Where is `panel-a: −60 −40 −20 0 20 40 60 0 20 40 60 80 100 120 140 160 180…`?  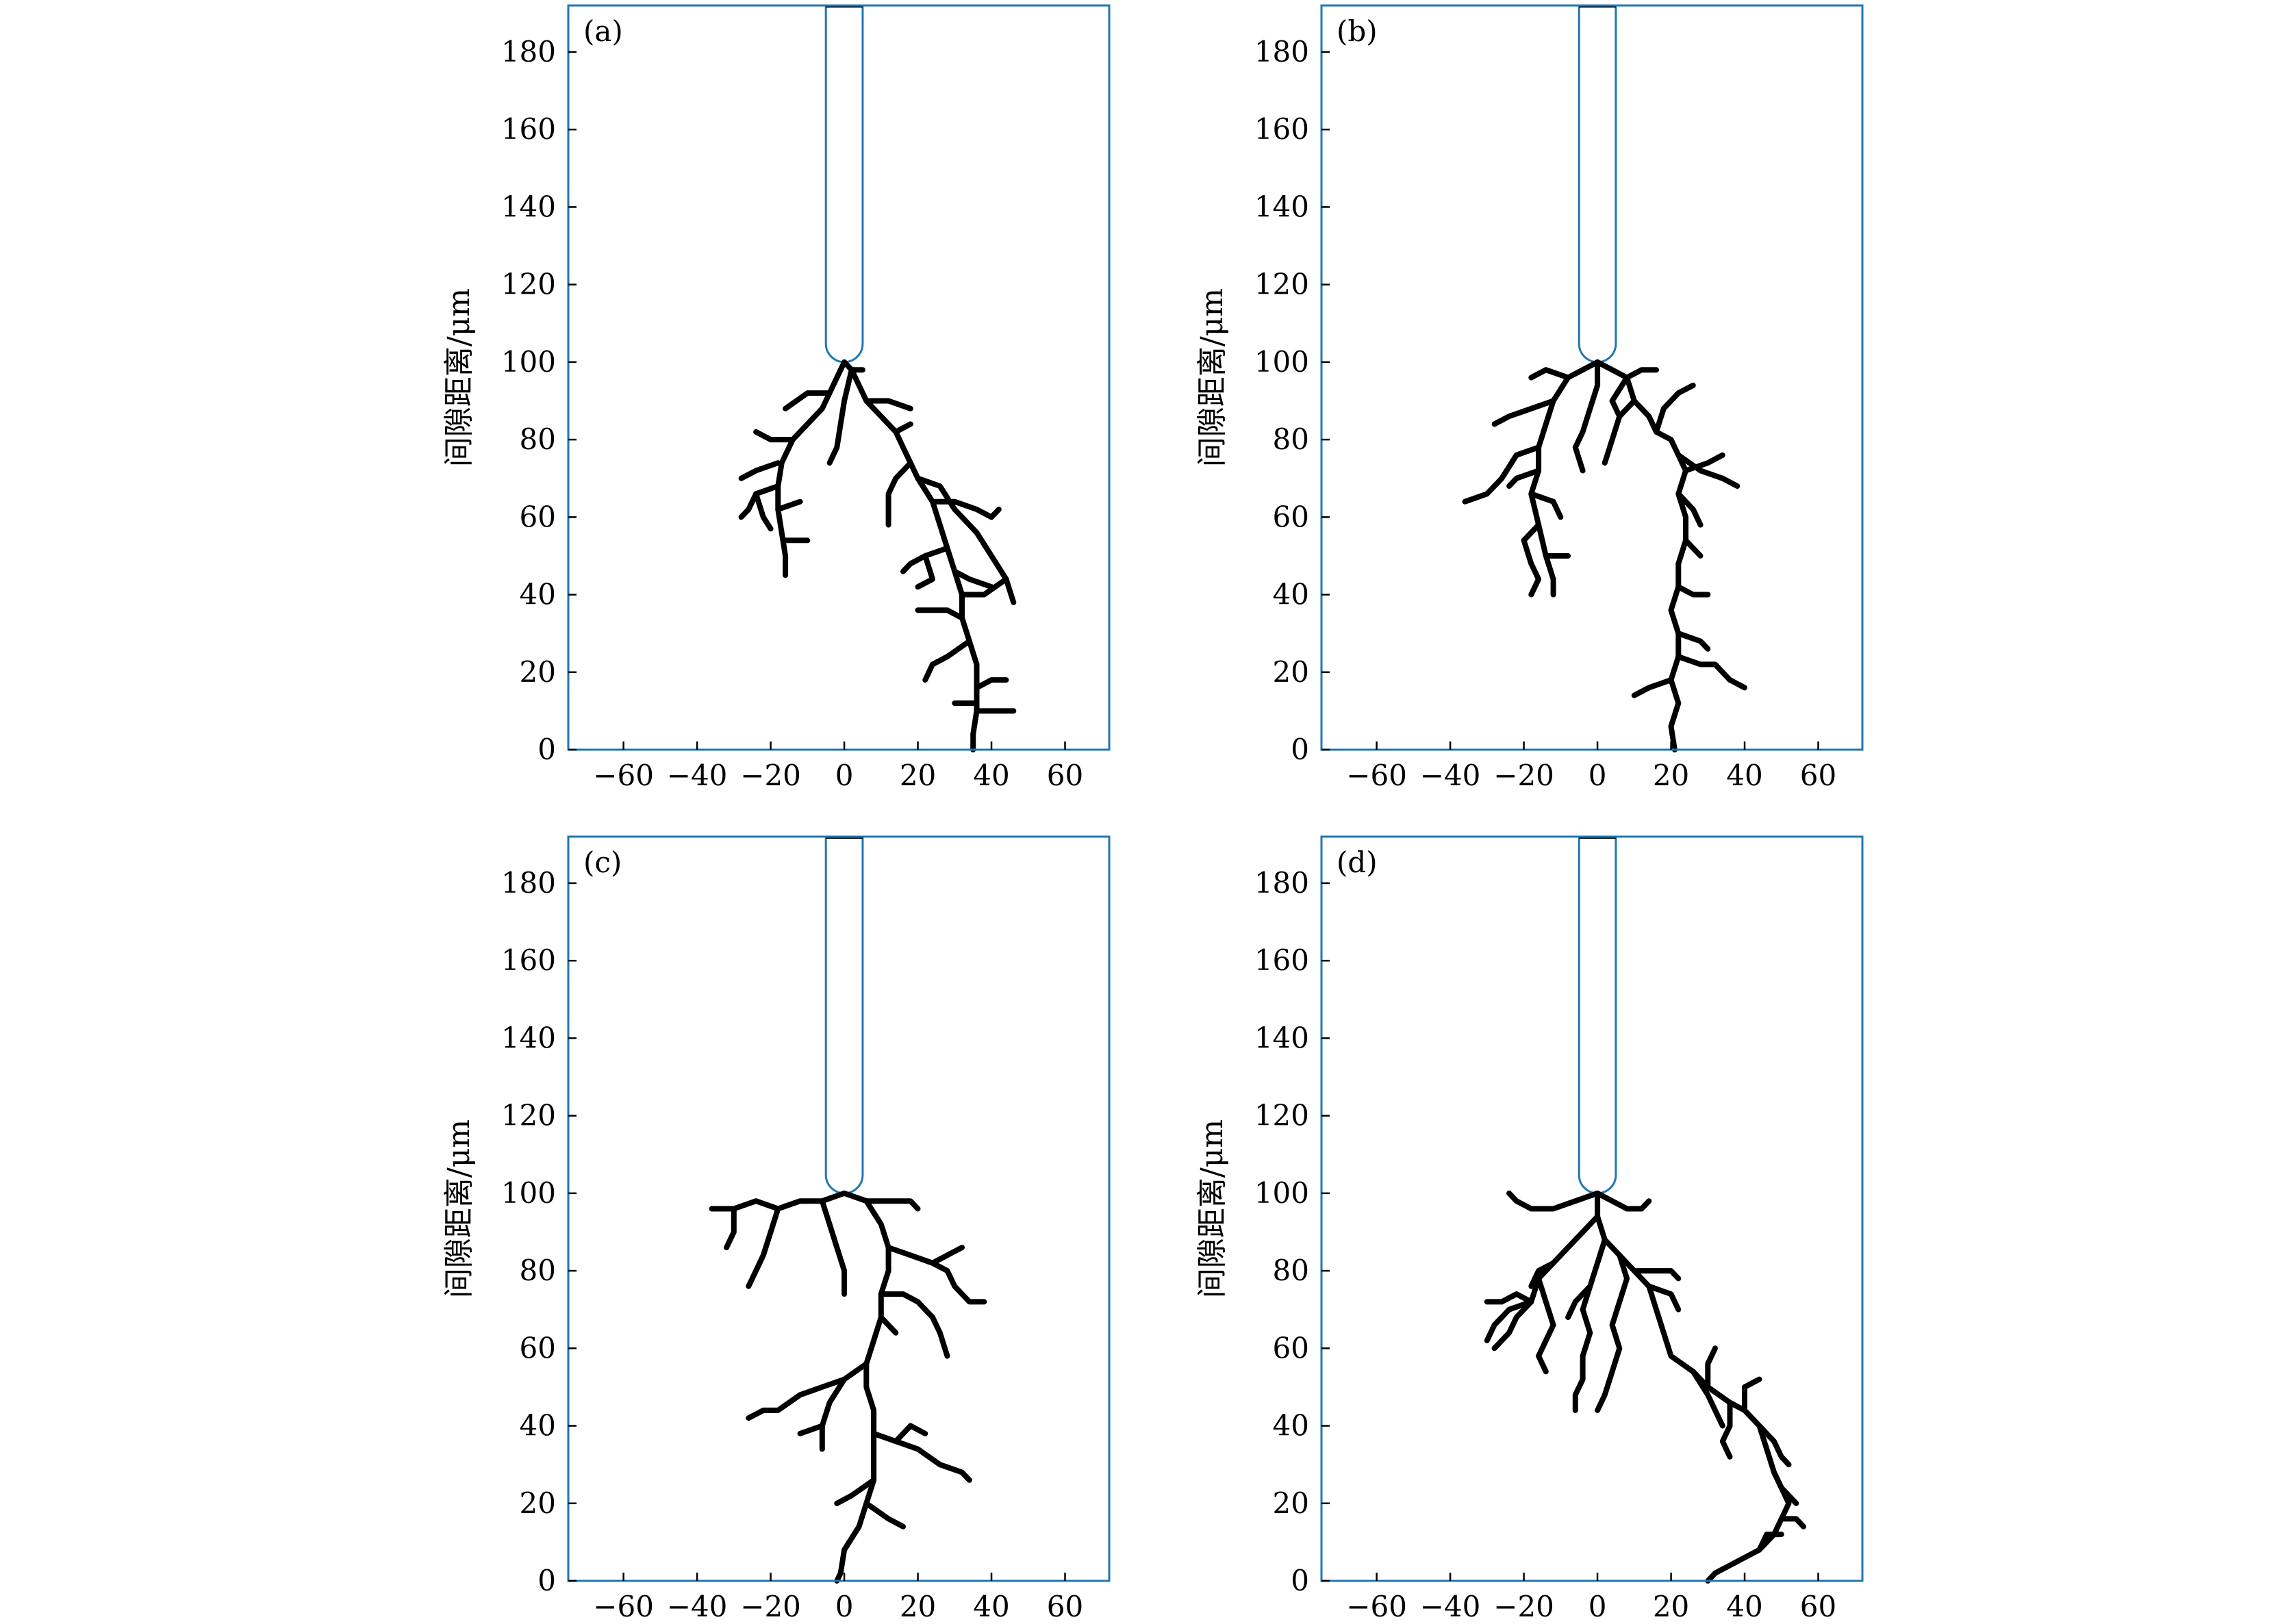 panel-a: −60 −40 −20 0 20 40 60 0 20 40 60 80 100 120 140 160 180… is located at coordinates (776, 398).